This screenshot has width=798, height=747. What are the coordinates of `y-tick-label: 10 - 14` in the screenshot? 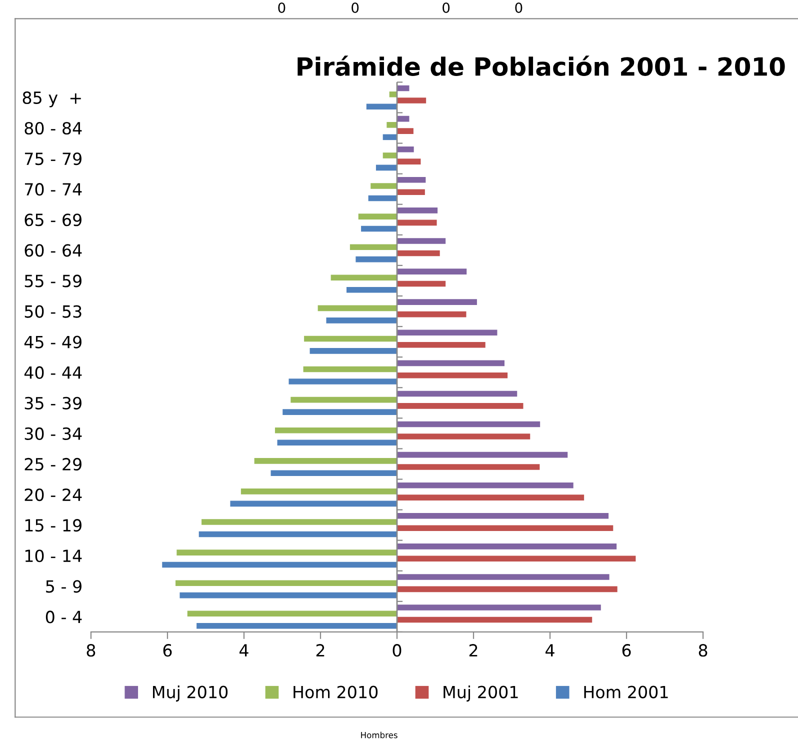 It's located at (53, 556).